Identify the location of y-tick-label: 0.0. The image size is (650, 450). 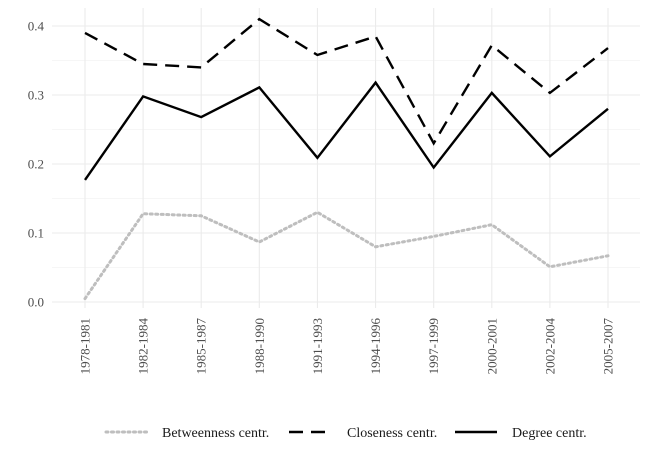
(36, 302).